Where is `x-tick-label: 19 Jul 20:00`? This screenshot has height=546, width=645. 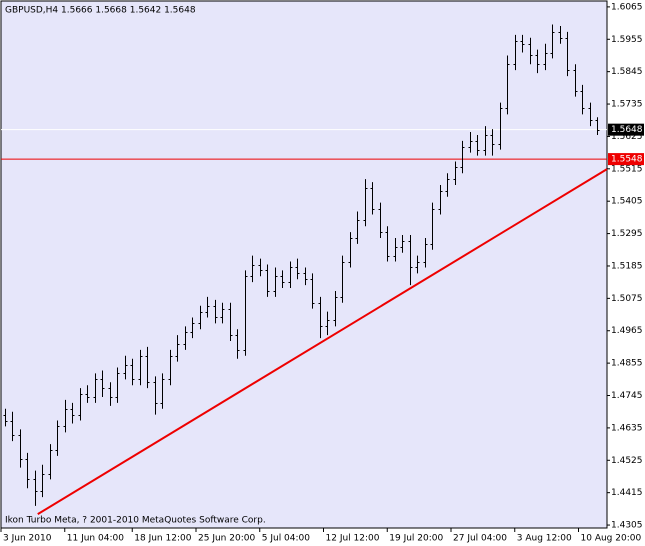
x-tick-label: 19 Jul 20:00 is located at coordinates (416, 539).